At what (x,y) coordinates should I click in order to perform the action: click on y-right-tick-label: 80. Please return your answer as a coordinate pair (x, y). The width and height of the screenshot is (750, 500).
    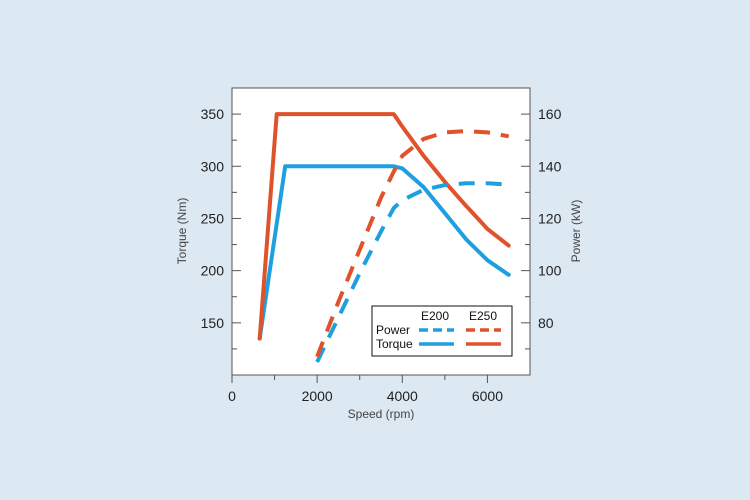
    Looking at the image, I should click on (546, 323).